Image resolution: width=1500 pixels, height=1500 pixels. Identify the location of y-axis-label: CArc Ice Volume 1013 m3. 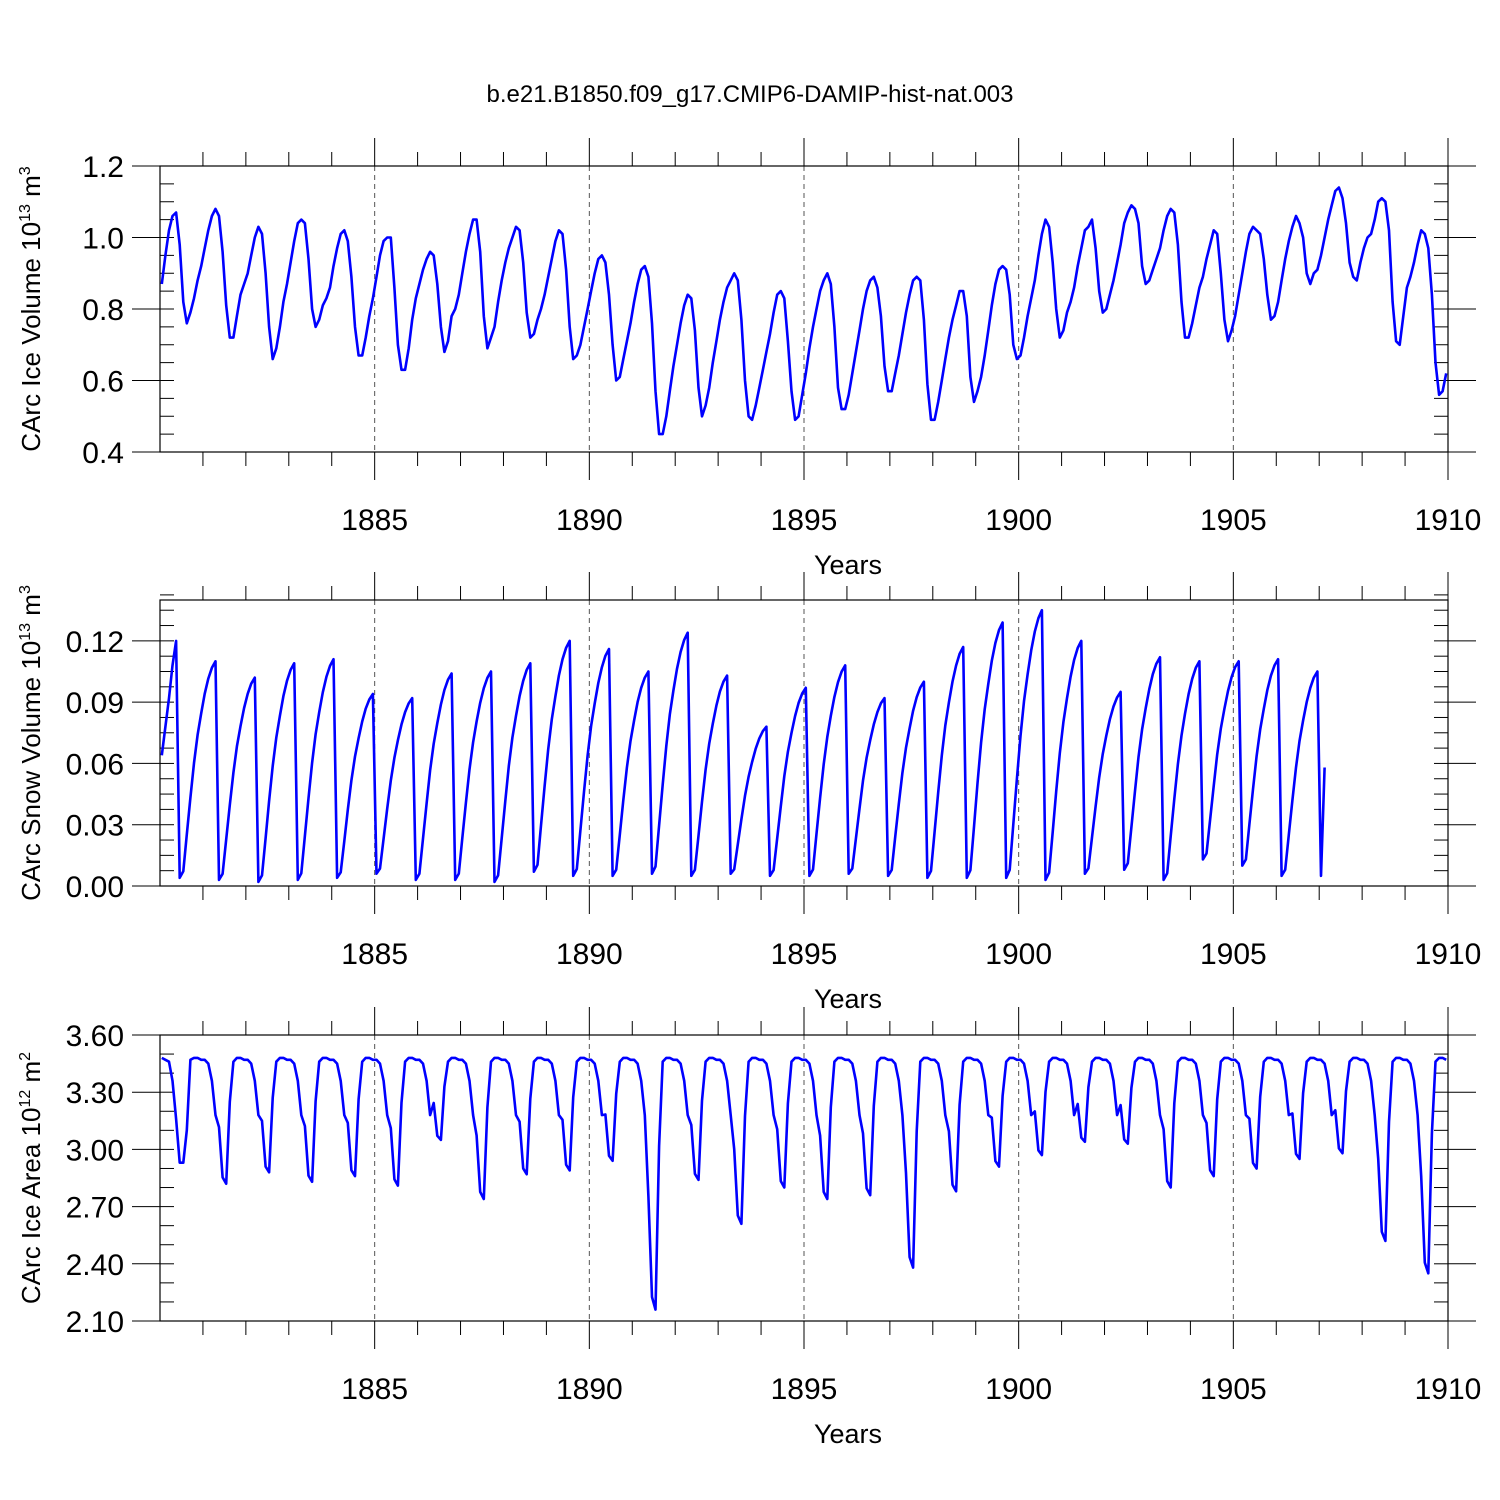
(31, 308).